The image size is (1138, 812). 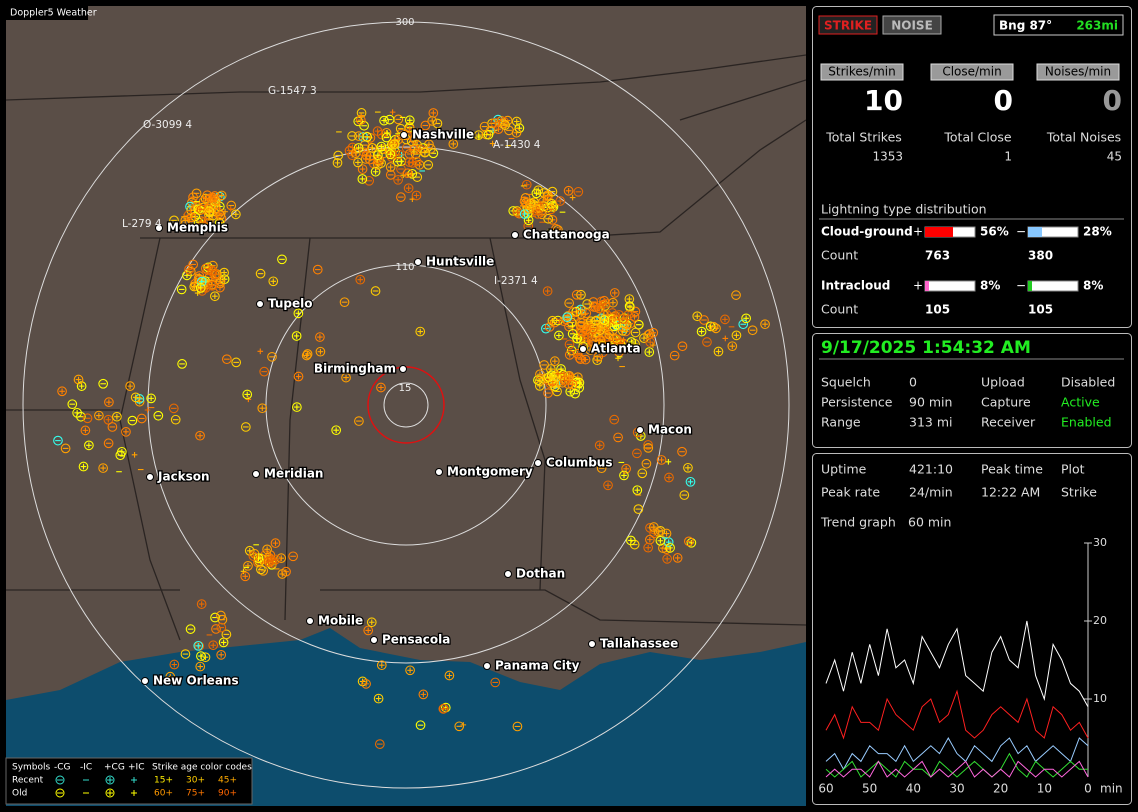 I want to click on rate-value: 0, so click(x=1112, y=100).